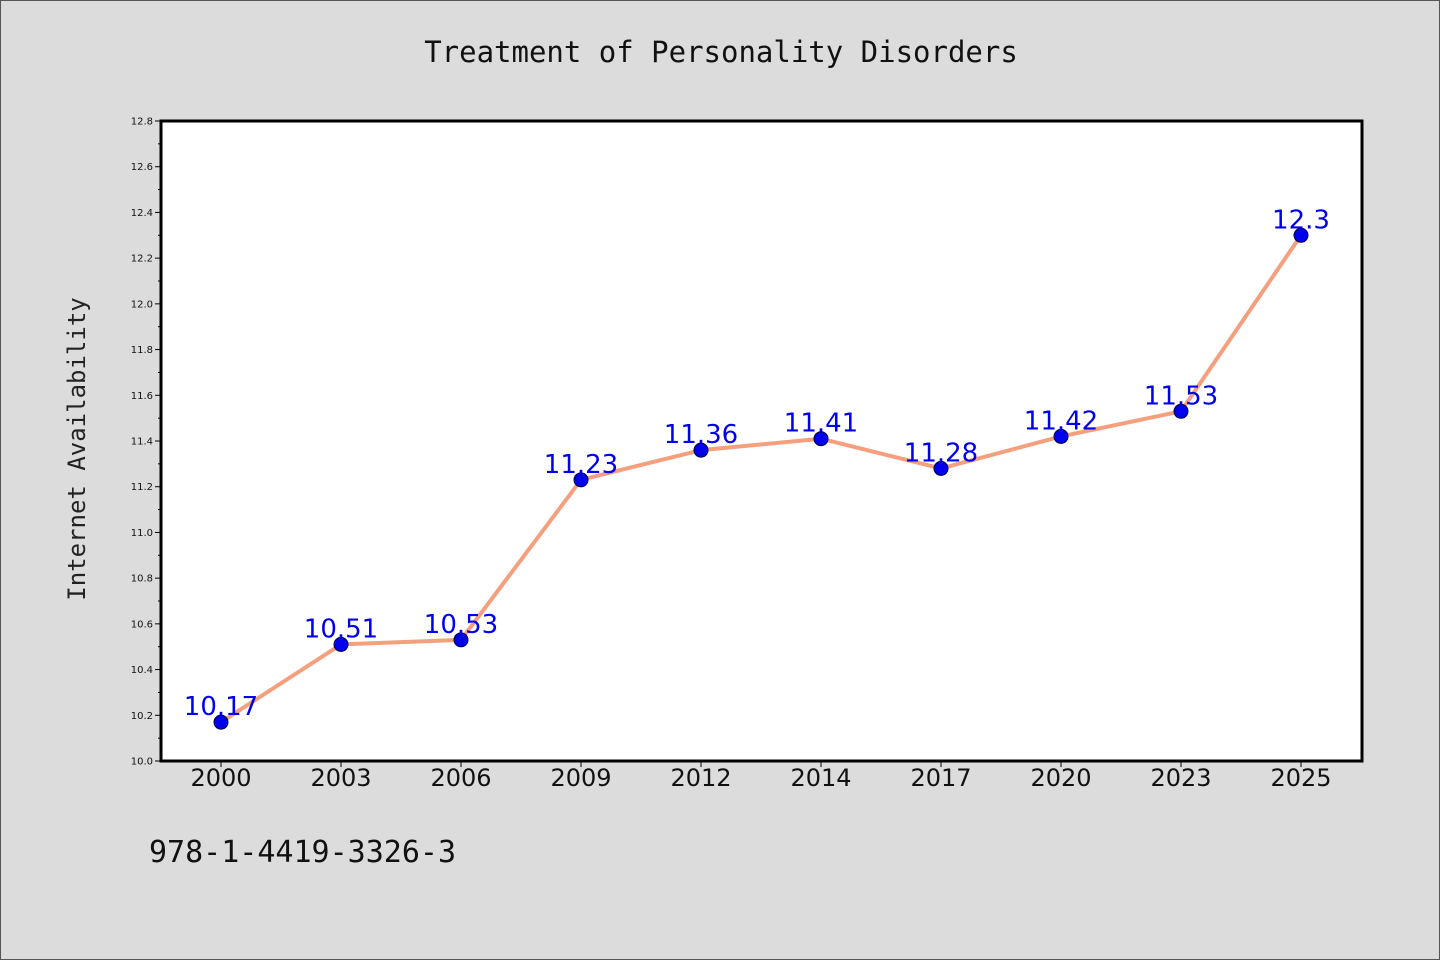 Image resolution: width=1440 pixels, height=961 pixels. I want to click on y-tick-label: 11.0, so click(142, 533).